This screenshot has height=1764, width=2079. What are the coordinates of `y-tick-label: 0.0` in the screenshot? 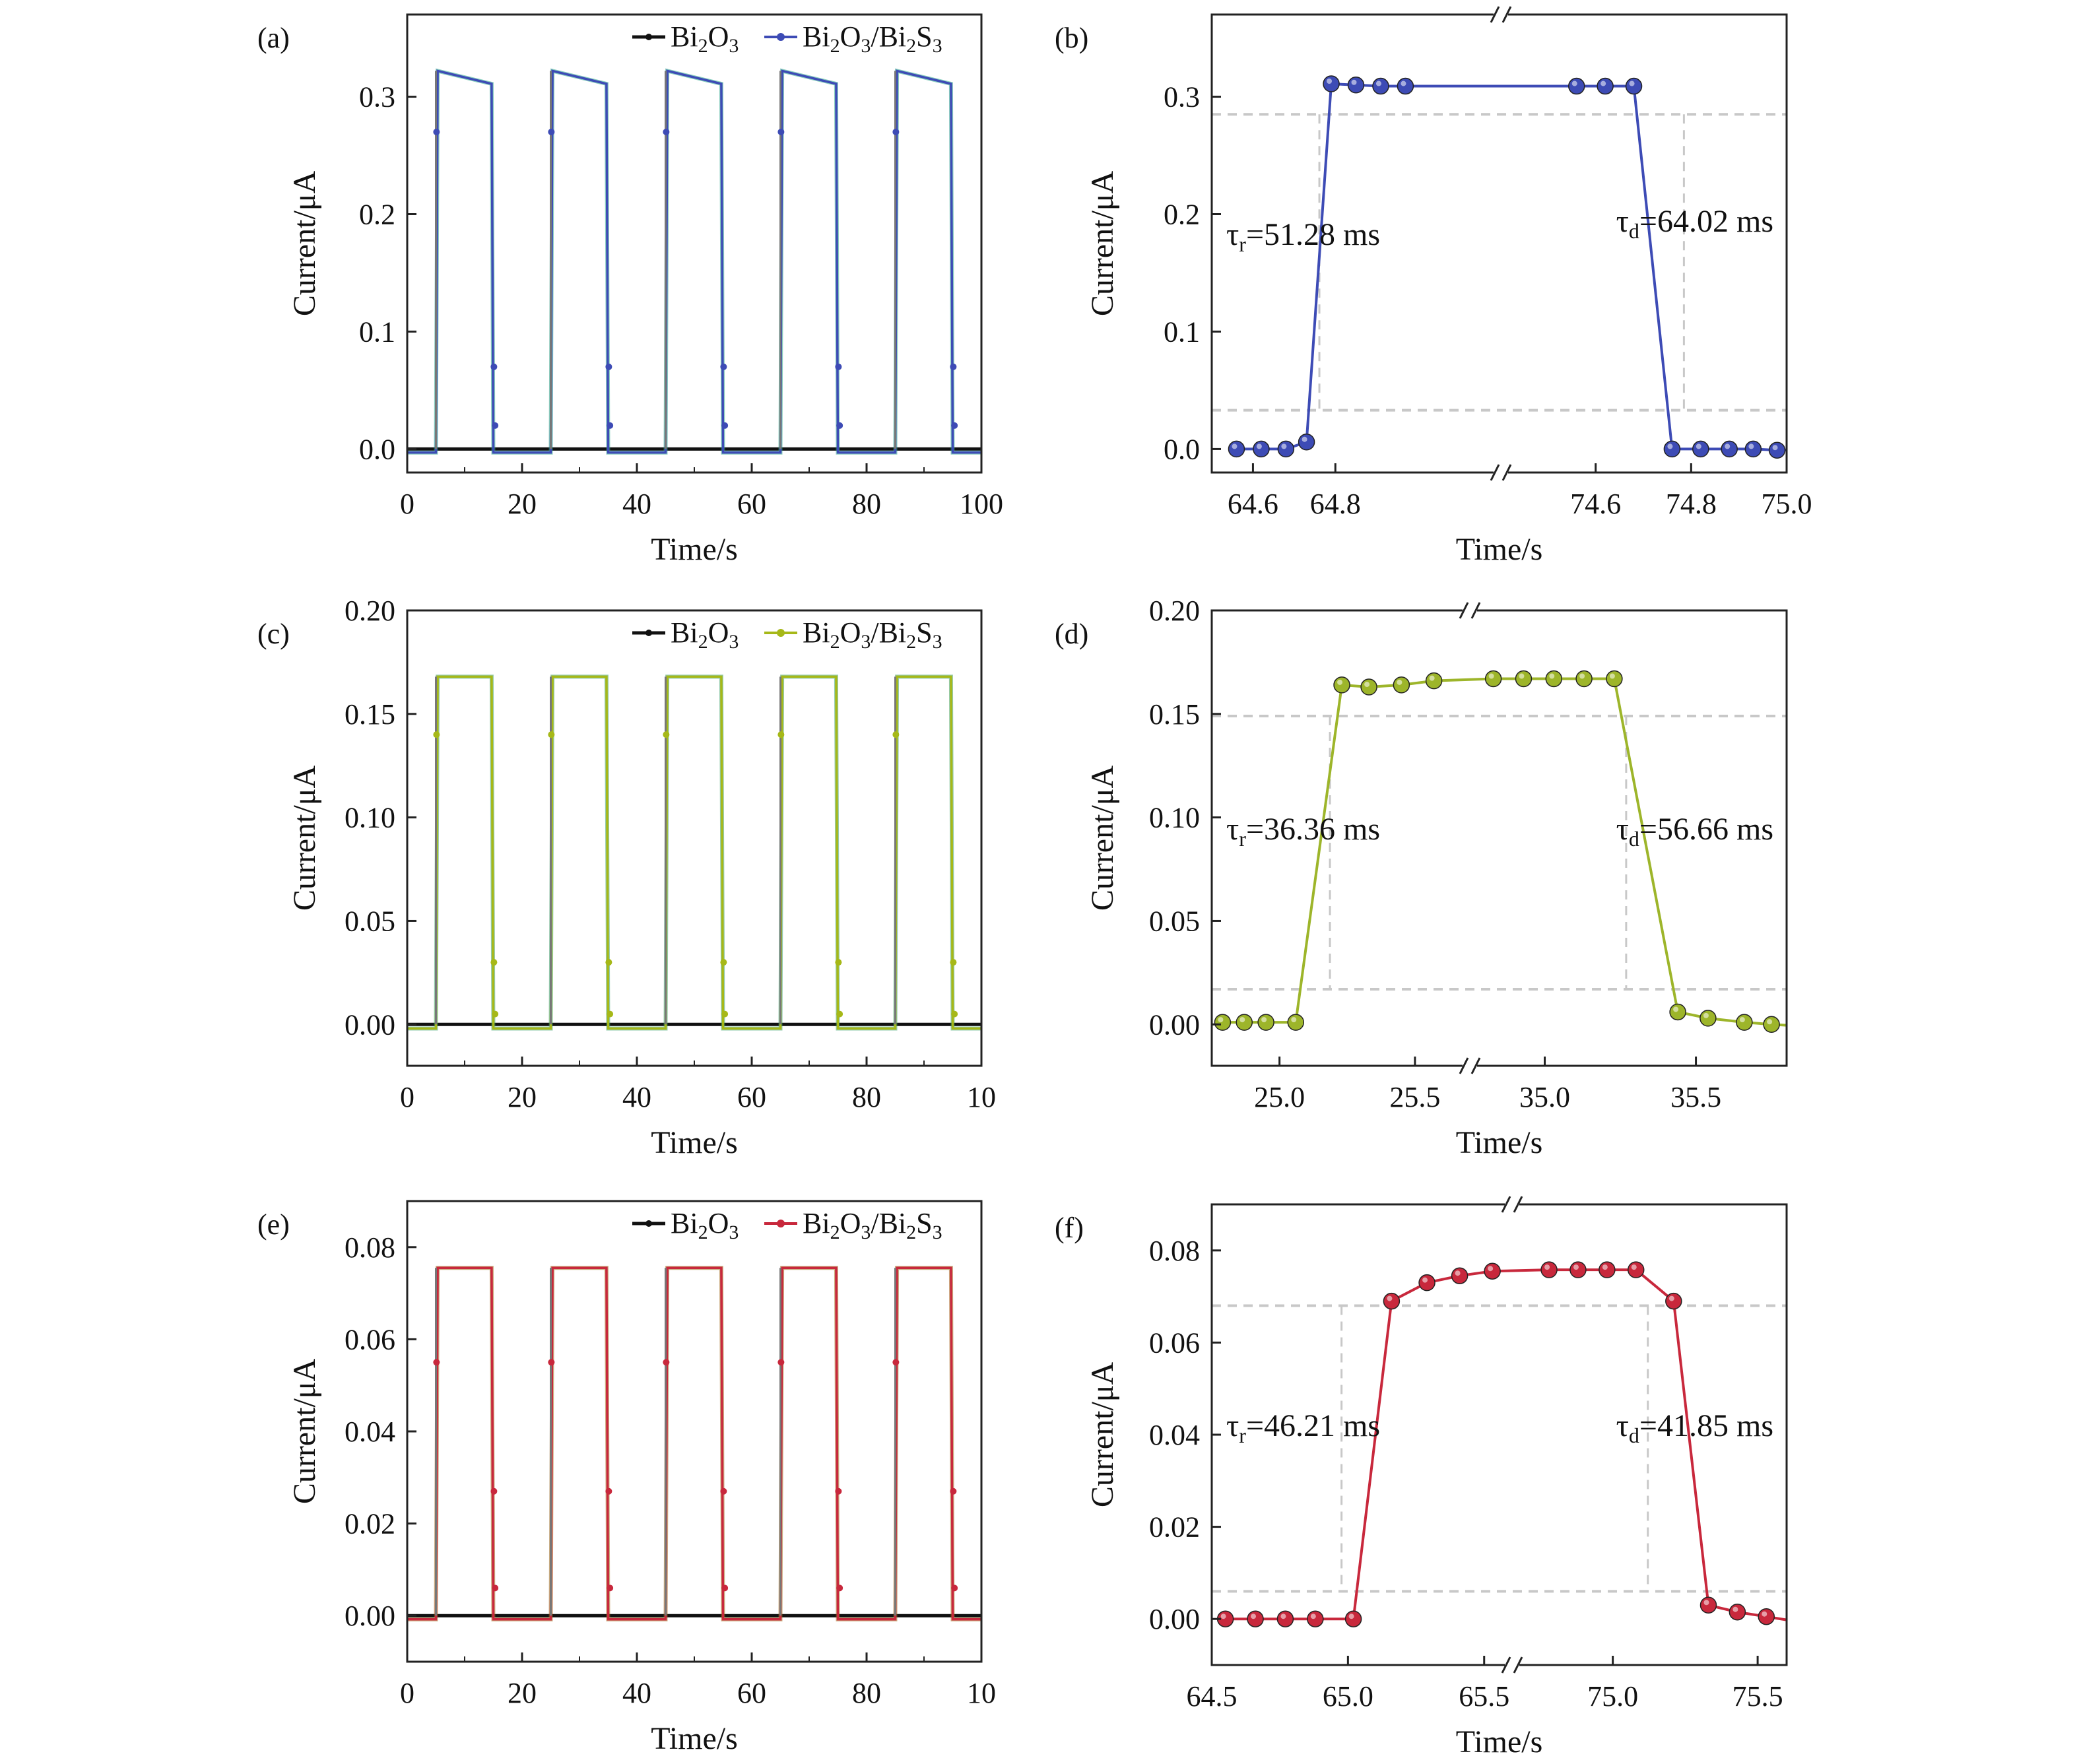 It's located at (1182, 449).